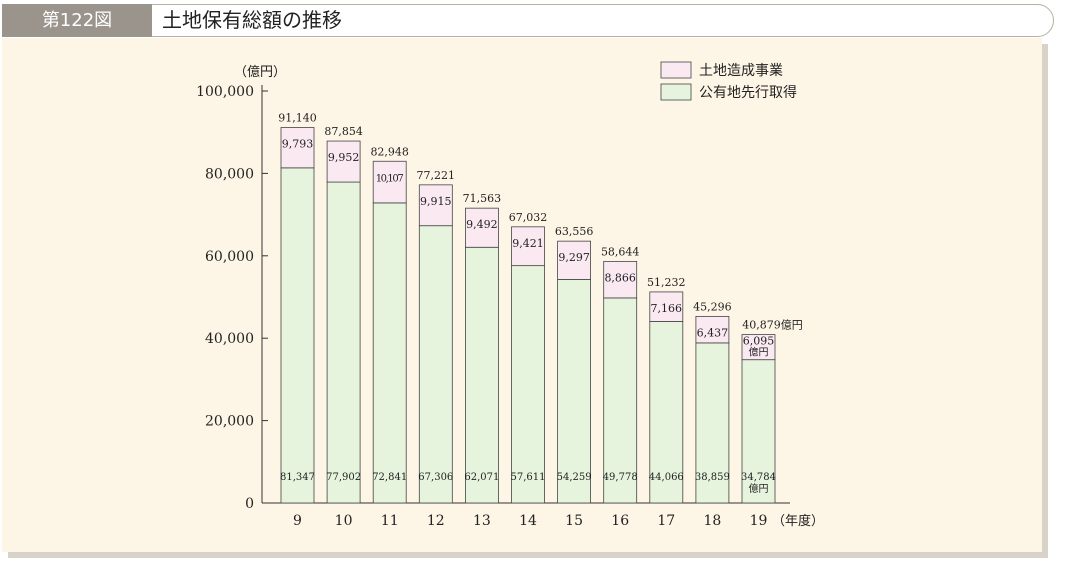  I want to click on bar-upper-label: 6,437, so click(713, 332).